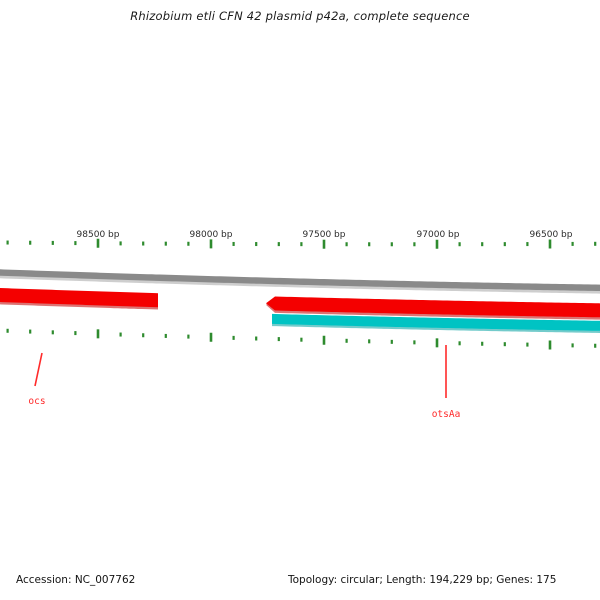  I want to click on lower-tick-row, so click(301, 339).